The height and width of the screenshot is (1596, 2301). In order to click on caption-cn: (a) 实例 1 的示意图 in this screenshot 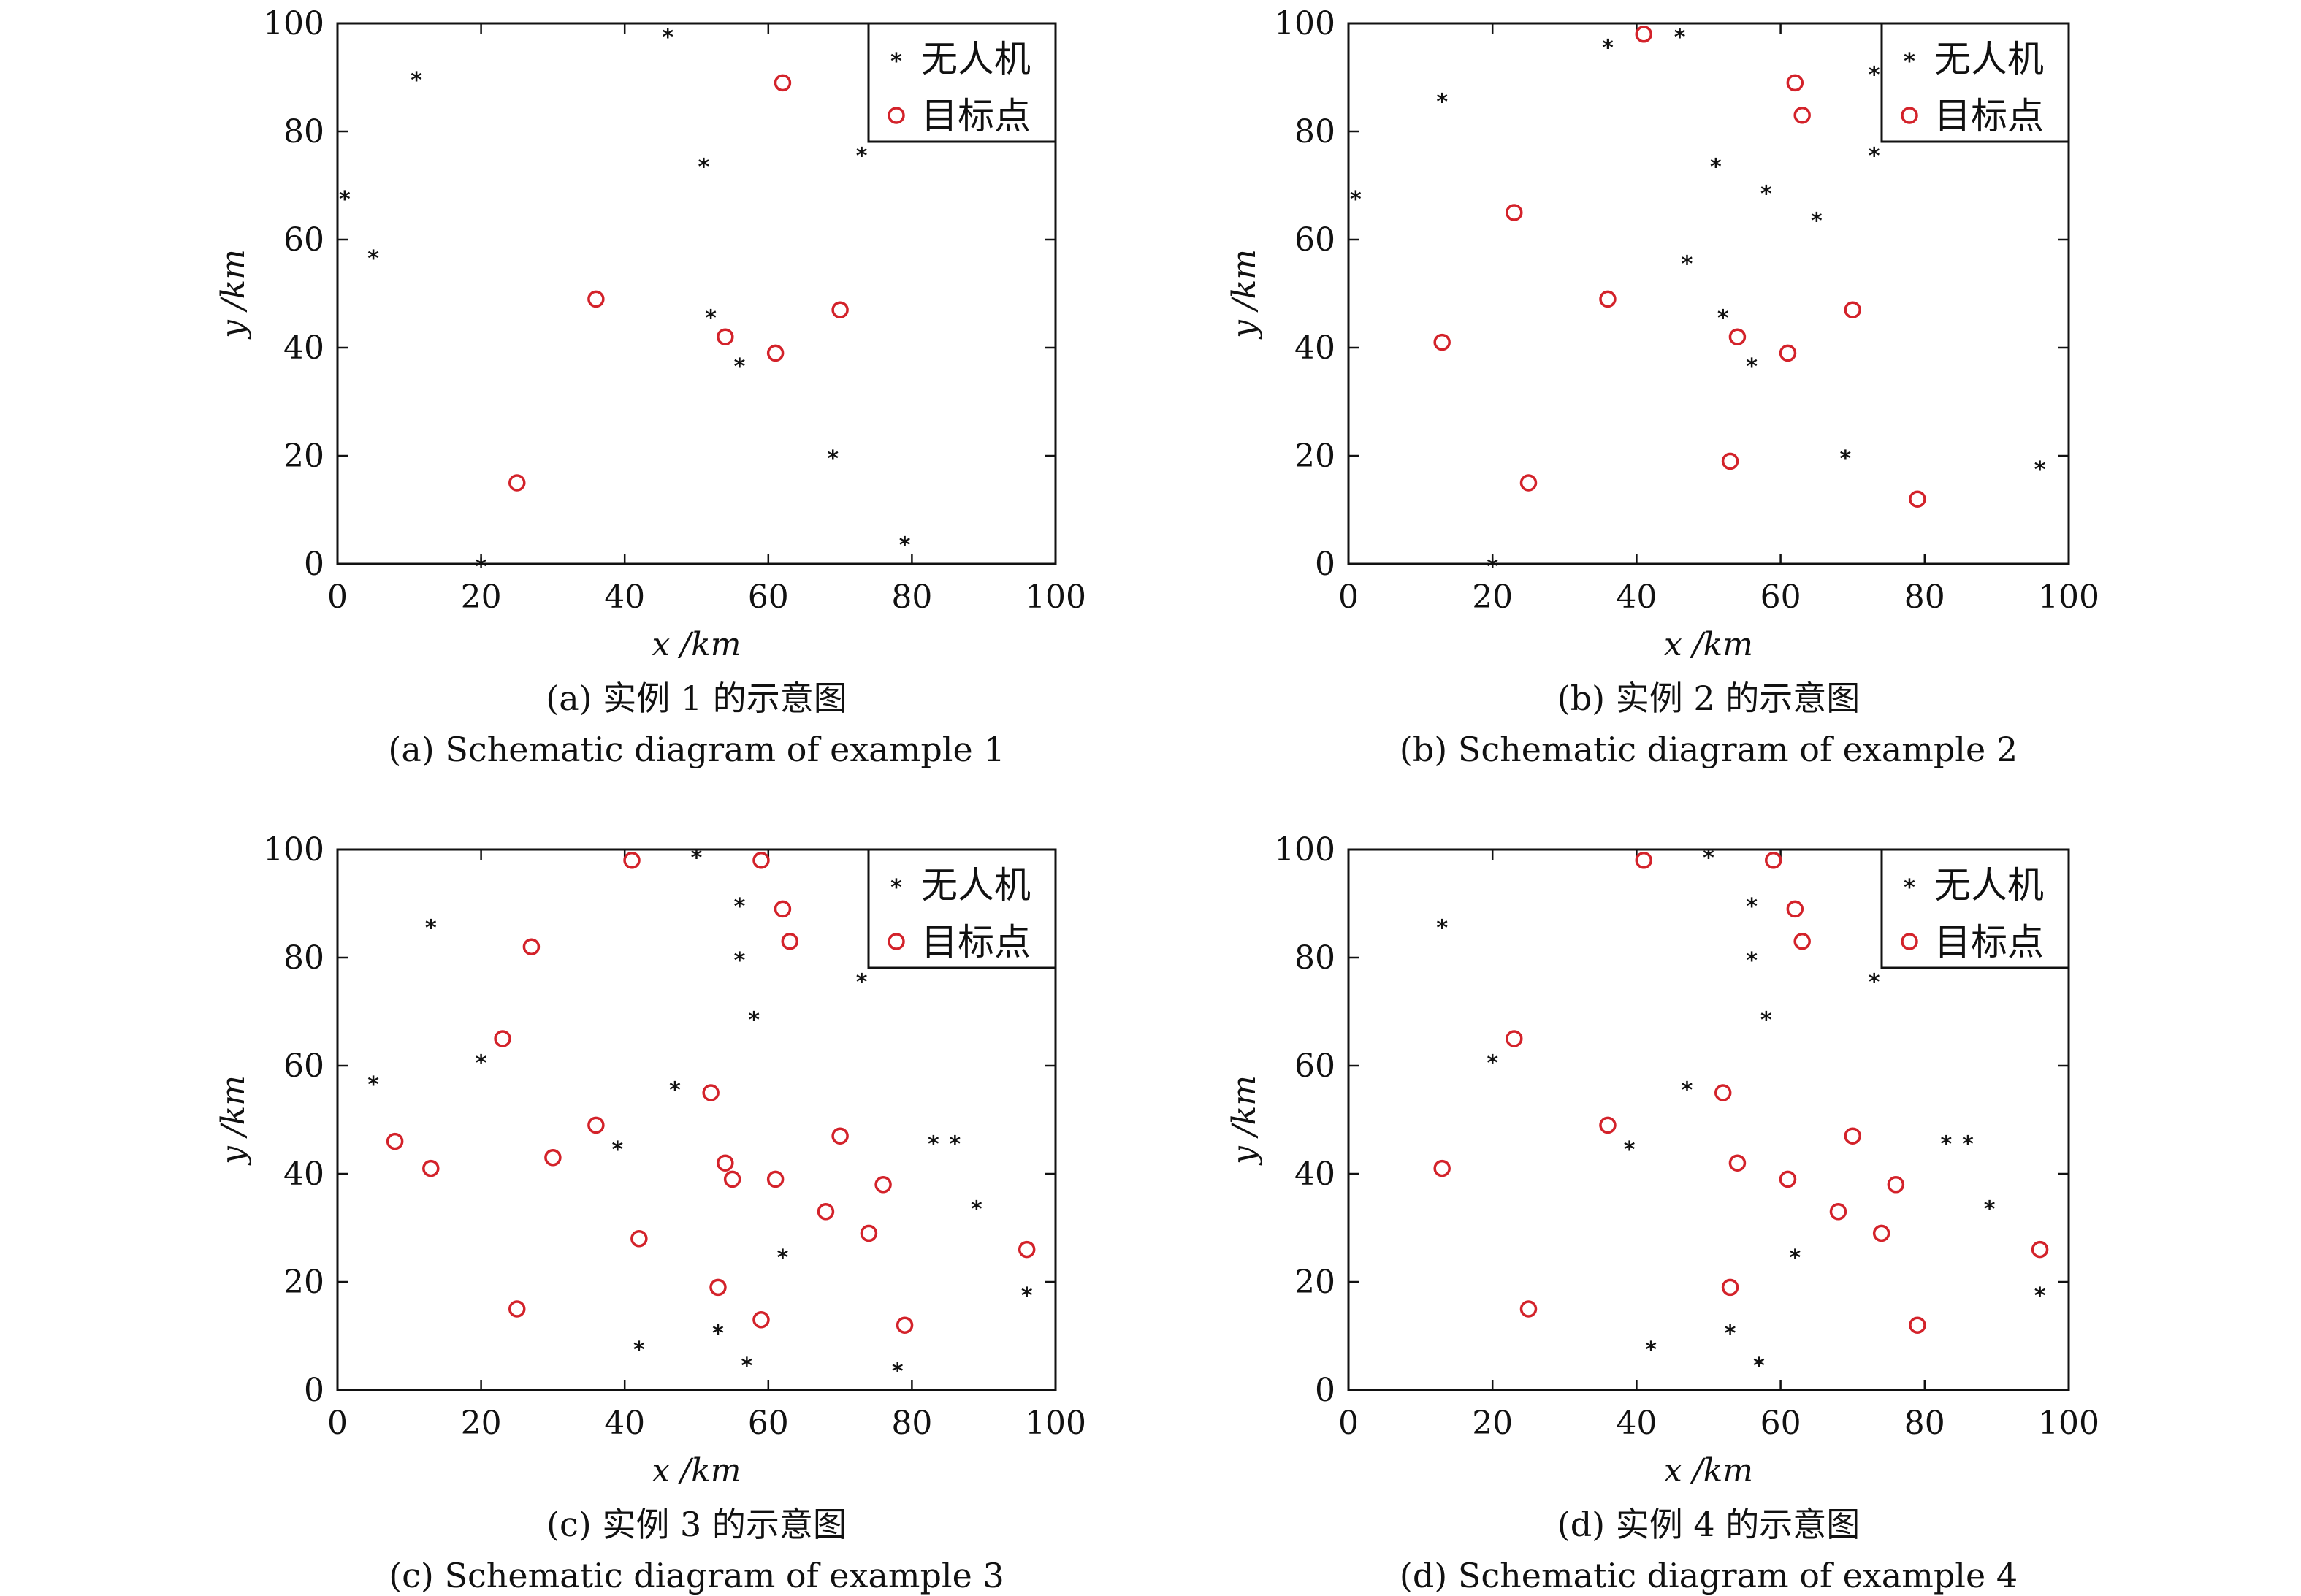, I will do `click(697, 698)`.